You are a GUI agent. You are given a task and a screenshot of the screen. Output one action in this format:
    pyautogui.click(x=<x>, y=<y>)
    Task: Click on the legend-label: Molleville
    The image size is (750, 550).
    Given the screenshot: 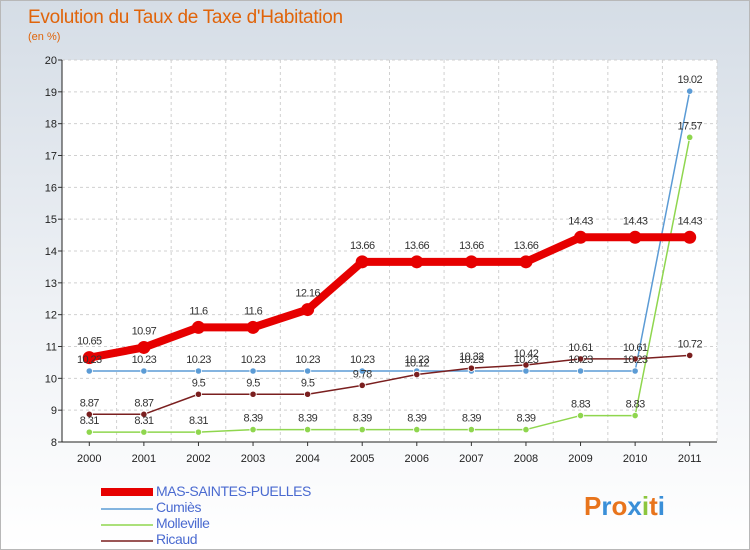 What is the action you would take?
    pyautogui.click(x=183, y=523)
    